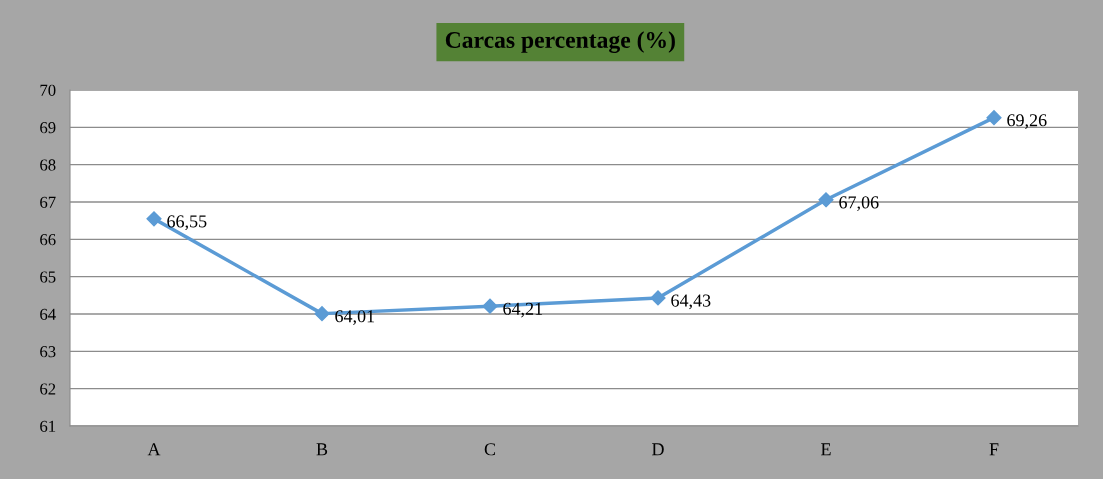  What do you see at coordinates (48, 352) in the screenshot?
I see `y-tick-label: 63` at bounding box center [48, 352].